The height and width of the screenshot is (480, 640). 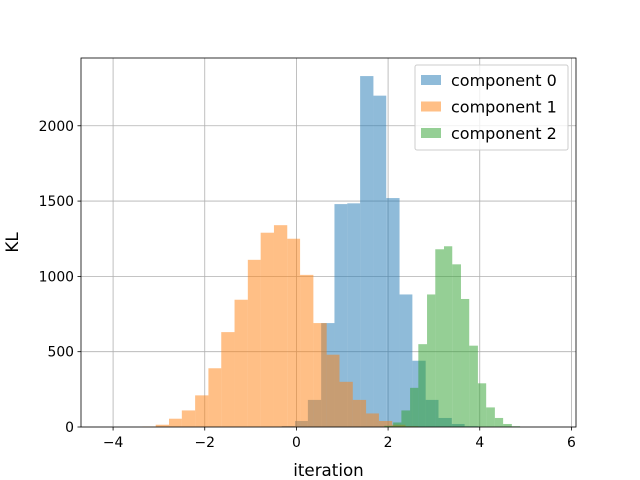 I want to click on x-tick-label: 6, so click(x=571, y=443).